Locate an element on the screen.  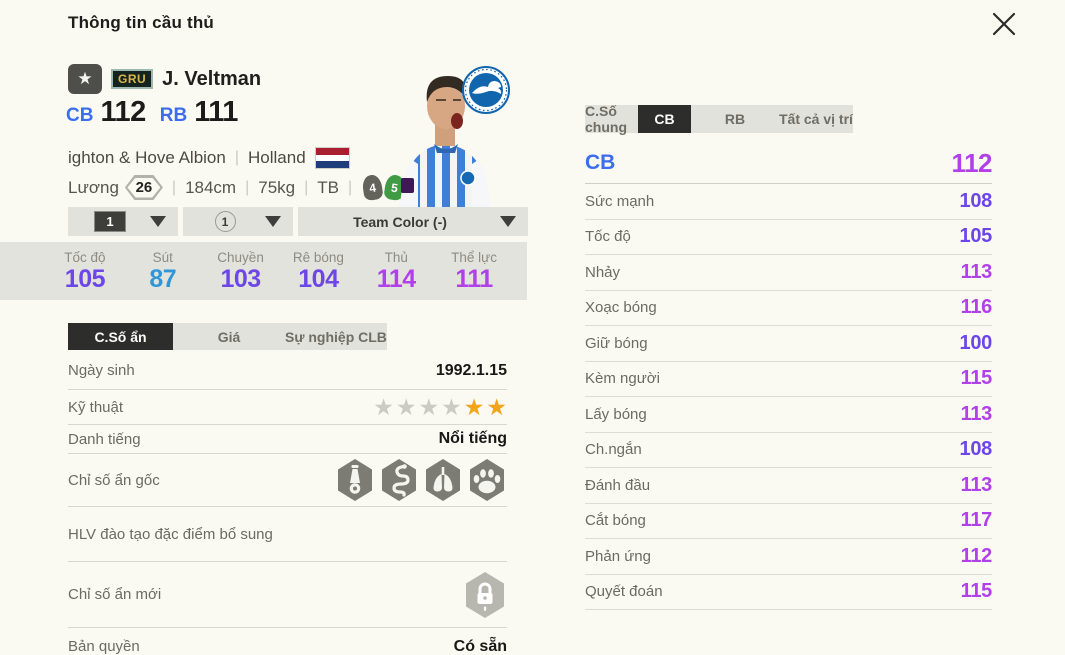
overall-rating-item: CB 112 is located at coordinates (106, 112).